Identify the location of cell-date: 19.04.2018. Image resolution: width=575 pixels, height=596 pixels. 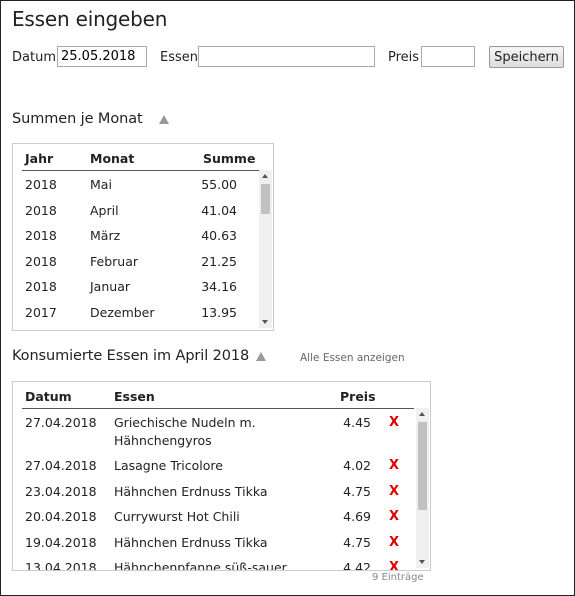
(61, 542).